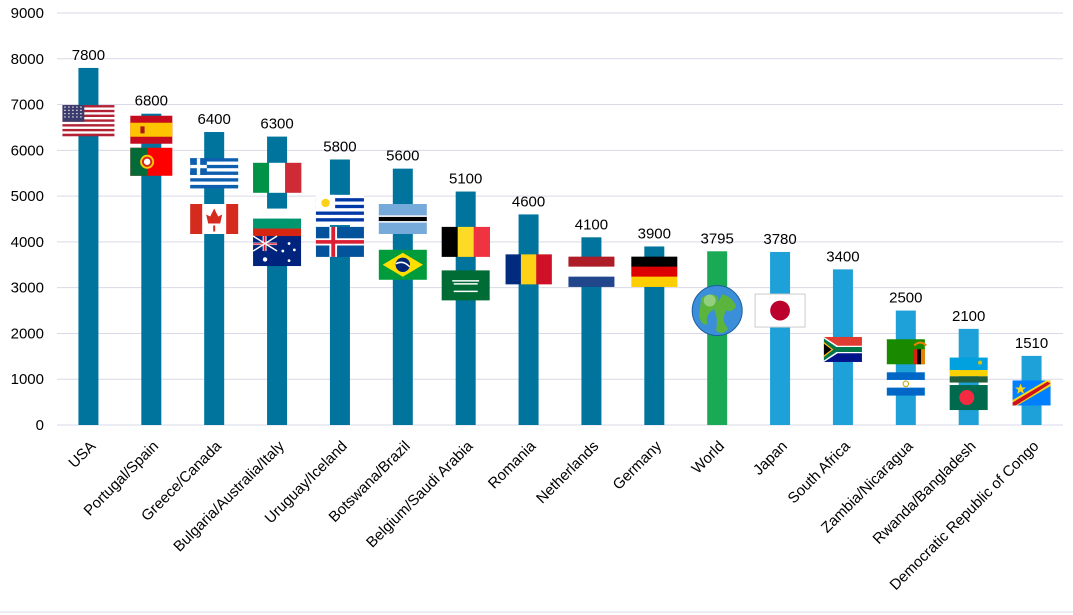 The height and width of the screenshot is (615, 1073). Describe the element at coordinates (820, 472) in the screenshot. I see `category-label: South Africa` at that location.